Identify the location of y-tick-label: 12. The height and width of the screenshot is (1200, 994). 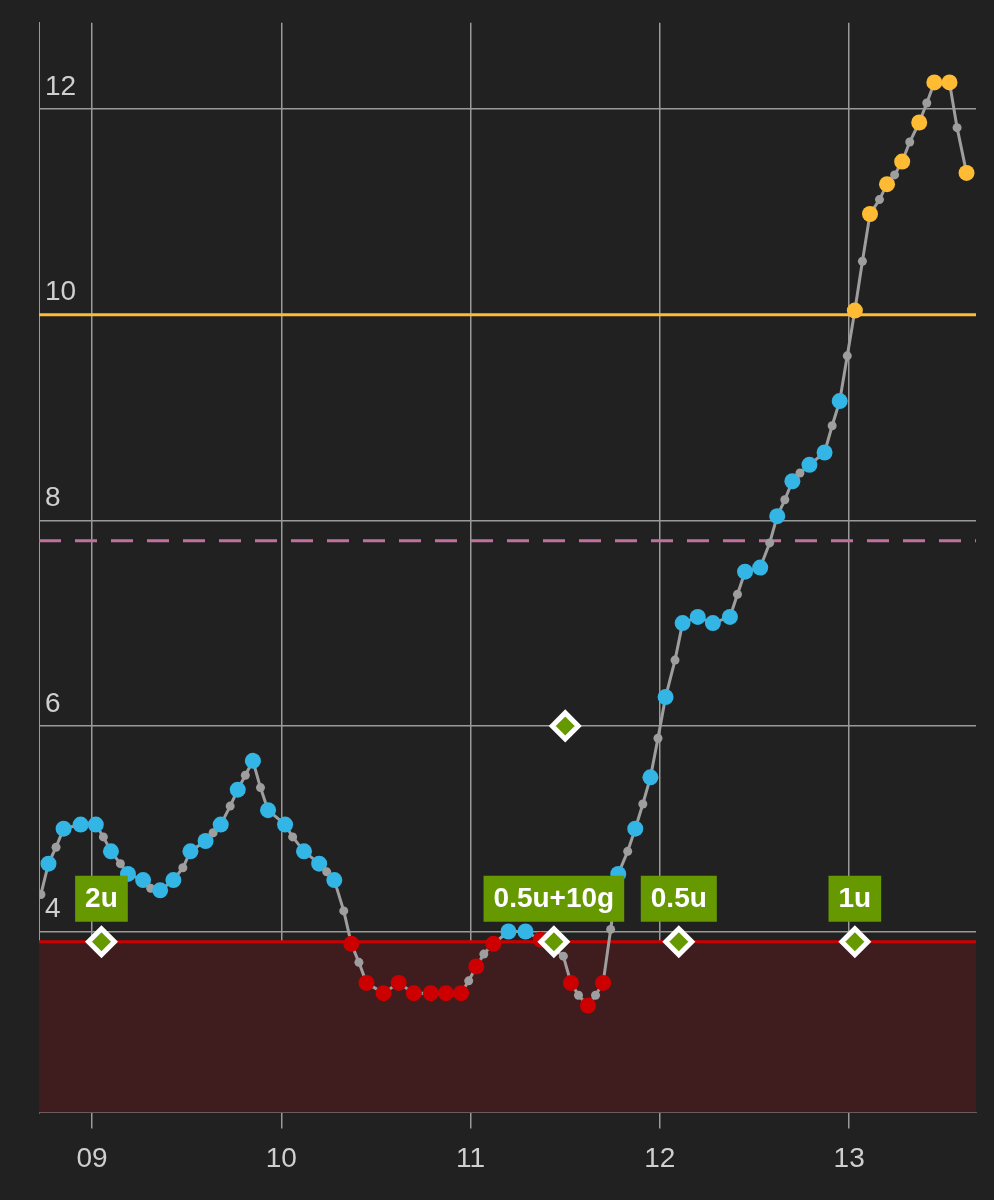
(61, 85).